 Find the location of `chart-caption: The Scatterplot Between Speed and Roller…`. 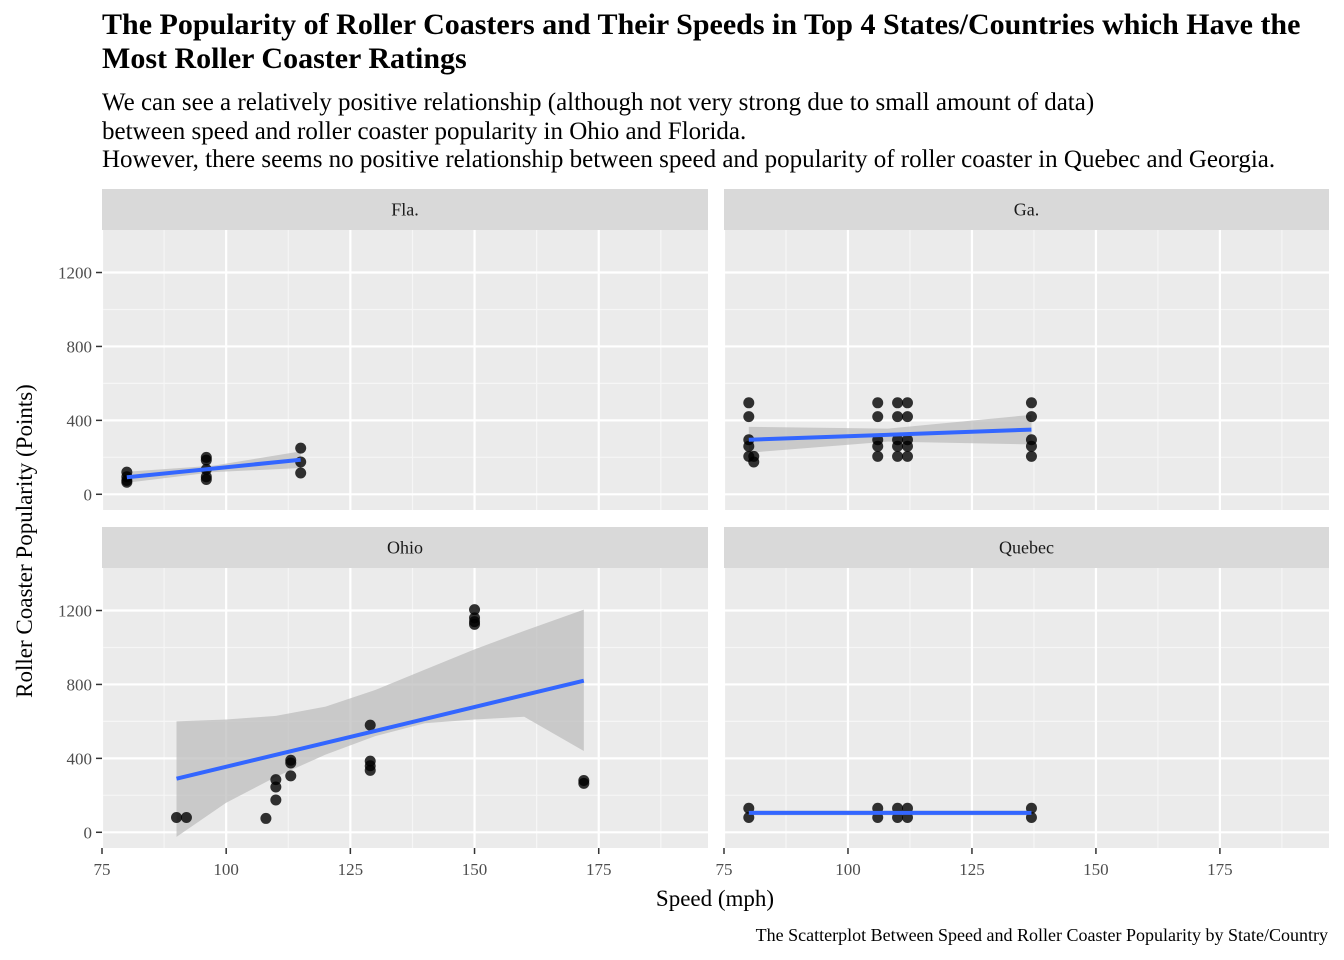

chart-caption: The Scatterplot Between Speed and Roller… is located at coordinates (1042, 935).